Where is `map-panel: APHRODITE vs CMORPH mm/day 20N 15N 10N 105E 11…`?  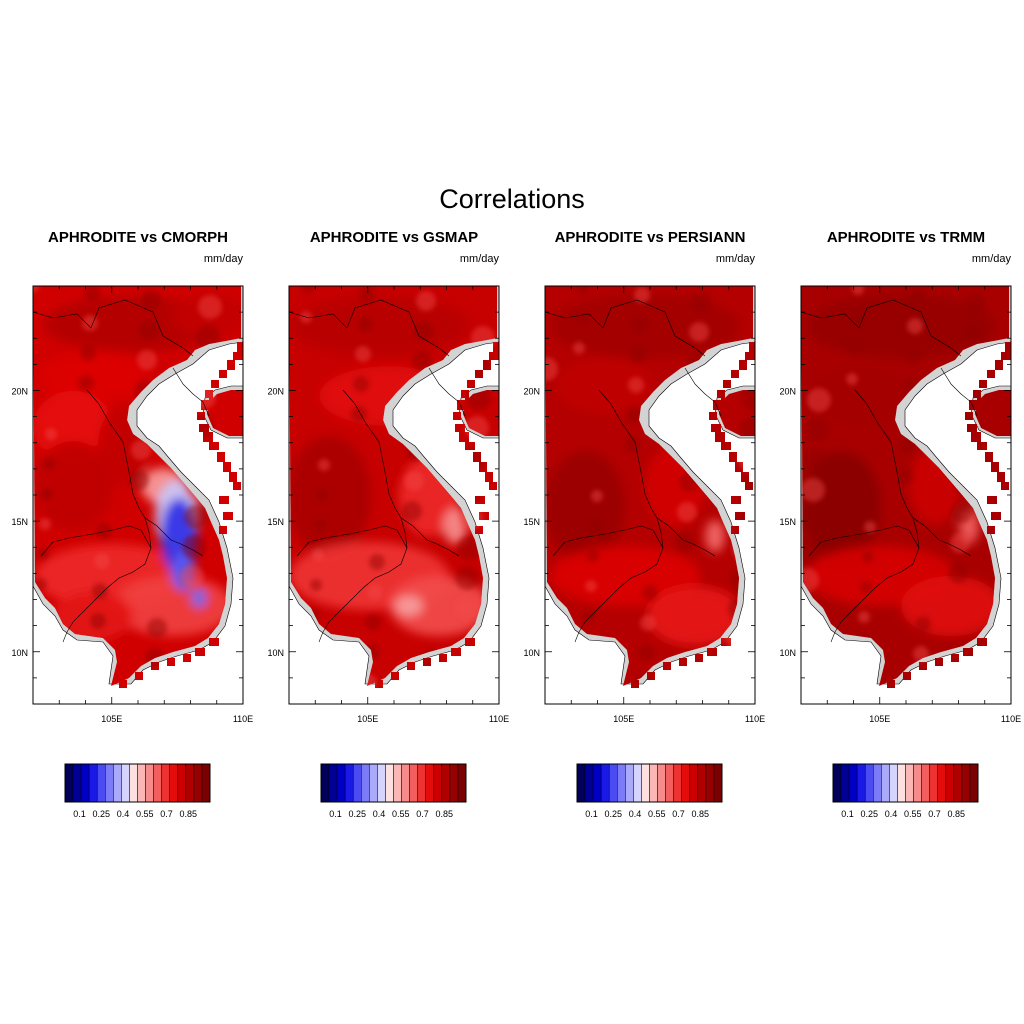 map-panel: APHRODITE vs CMORPH mm/day 20N 15N 10N 105E 11… is located at coordinates (132, 524).